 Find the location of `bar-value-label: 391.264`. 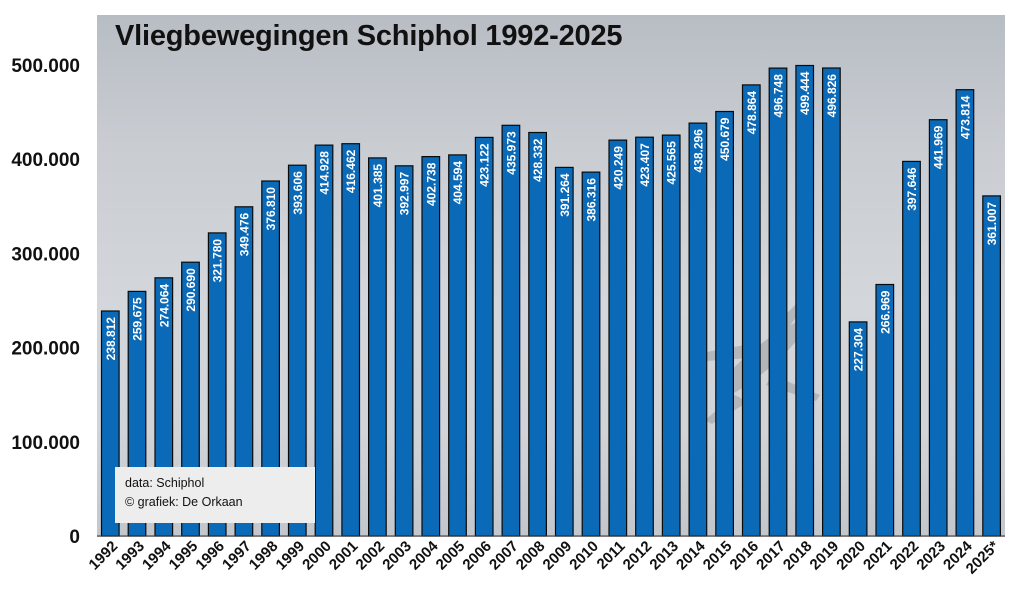

bar-value-label: 391.264 is located at coordinates (565, 195).